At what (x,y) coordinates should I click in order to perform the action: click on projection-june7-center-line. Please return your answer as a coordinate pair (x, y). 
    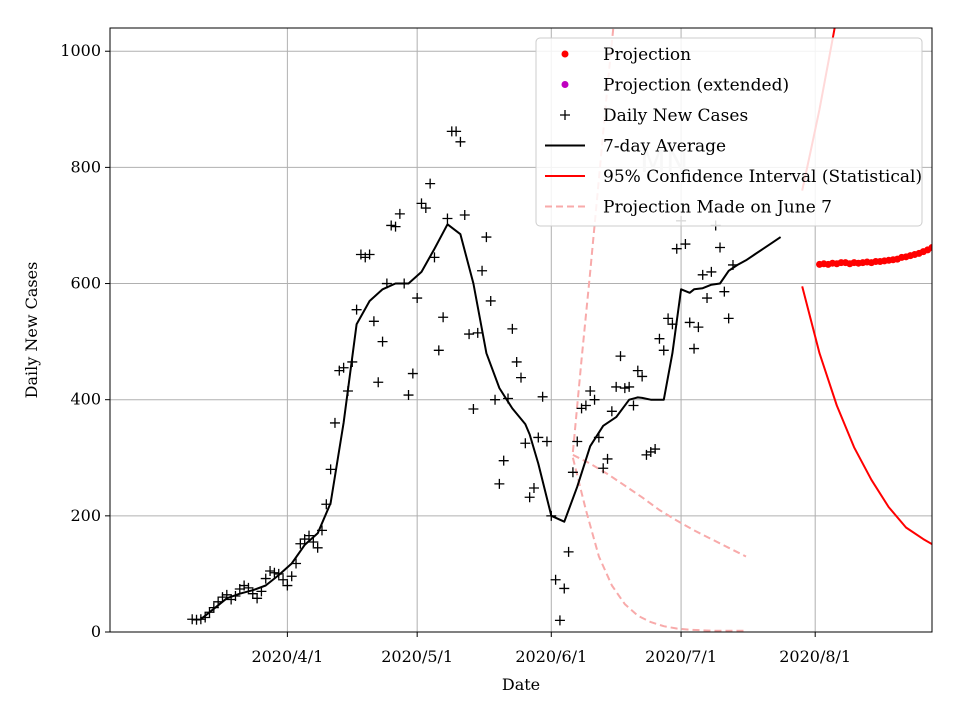
    Looking at the image, I should click on (659, 506).